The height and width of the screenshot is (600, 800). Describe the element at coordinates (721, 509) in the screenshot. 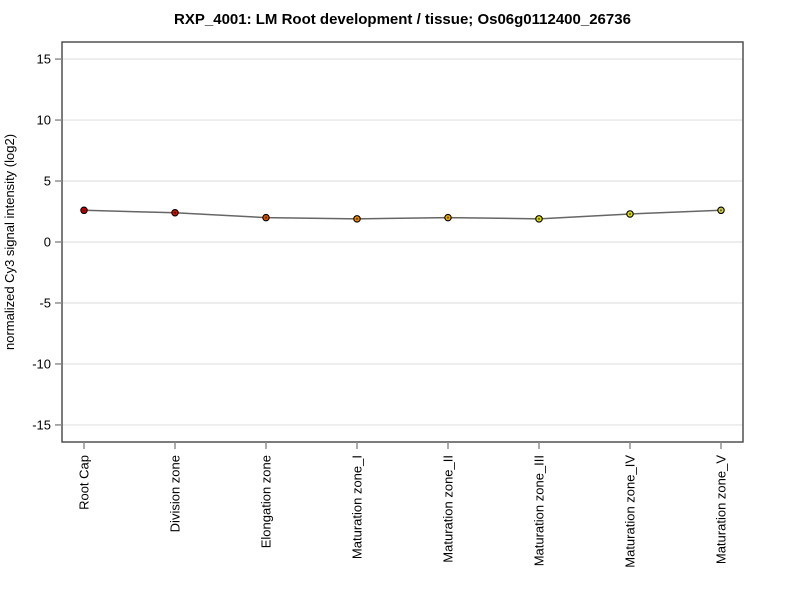

I see `x-tick-label: Maturation zone_V` at that location.